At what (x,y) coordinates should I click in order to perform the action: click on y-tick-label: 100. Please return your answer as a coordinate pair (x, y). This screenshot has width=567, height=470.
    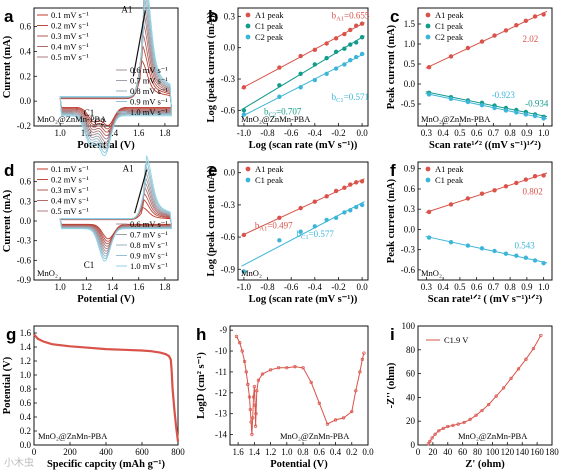
    Looking at the image, I should click on (409, 326).